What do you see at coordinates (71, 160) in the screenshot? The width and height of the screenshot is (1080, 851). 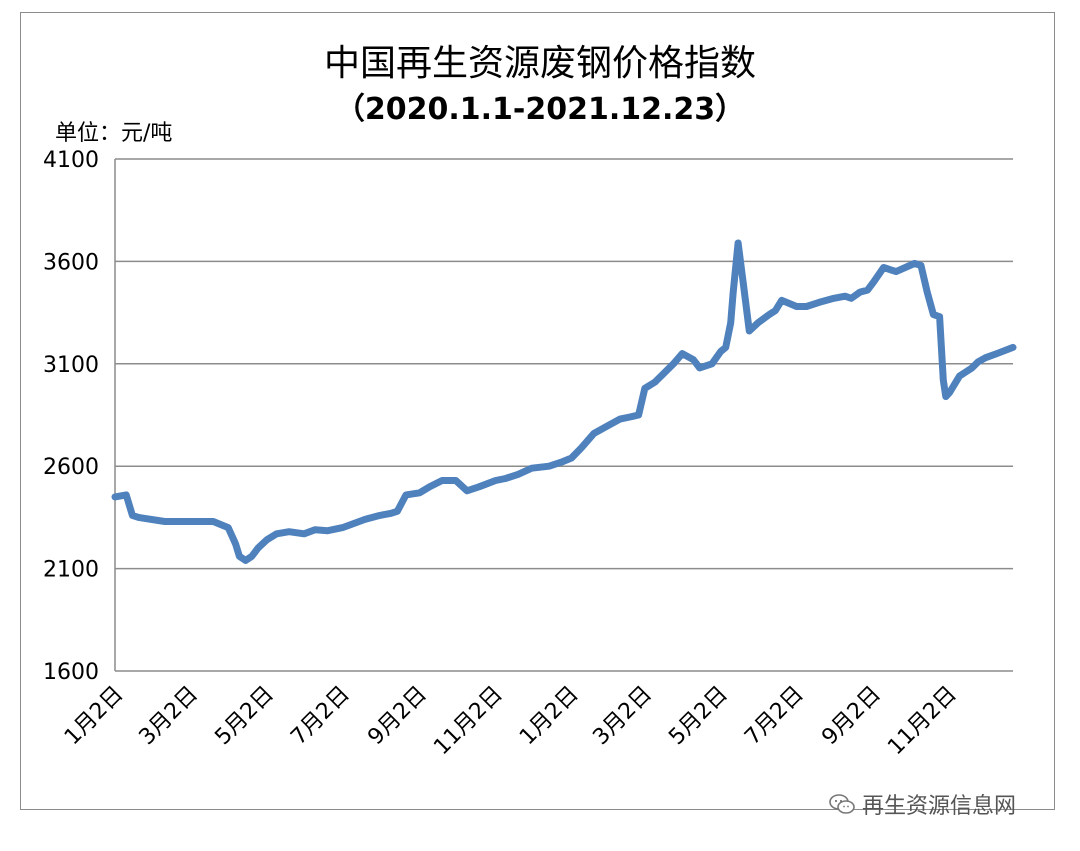 I see `y-tick-label: 4100` at bounding box center [71, 160].